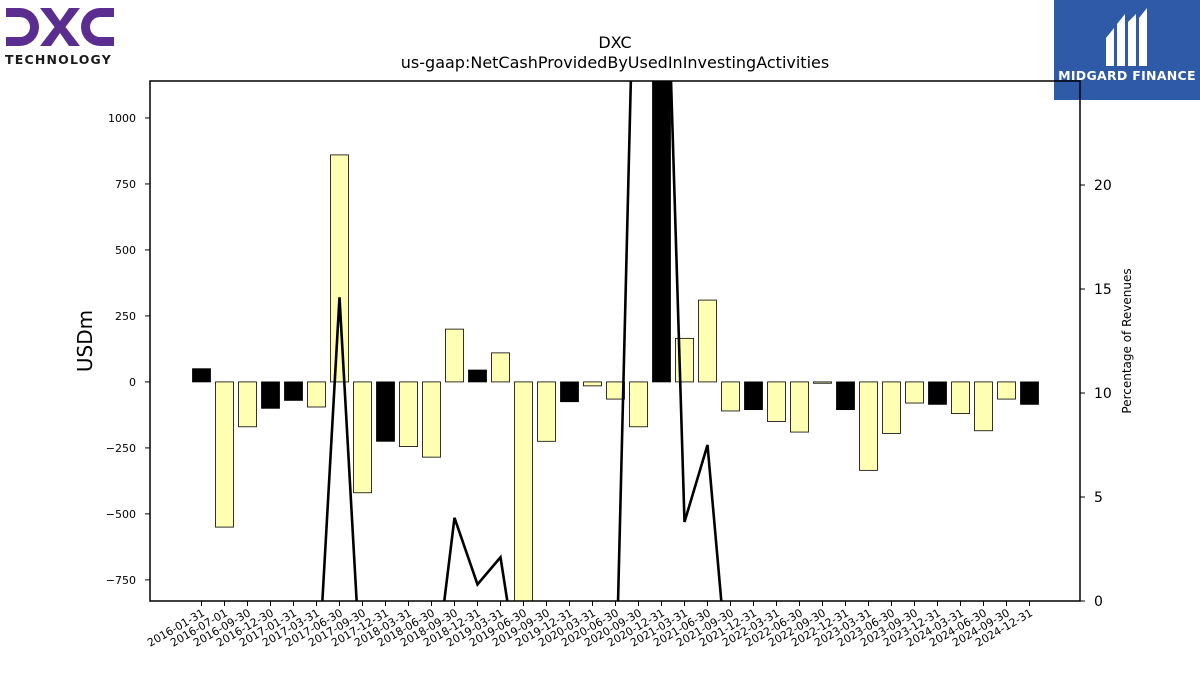 Image resolution: width=1200 pixels, height=675 pixels. What do you see at coordinates (1127, 340) in the screenshot?
I see `y2-axis-label: Percentage of Revenues` at bounding box center [1127, 340].